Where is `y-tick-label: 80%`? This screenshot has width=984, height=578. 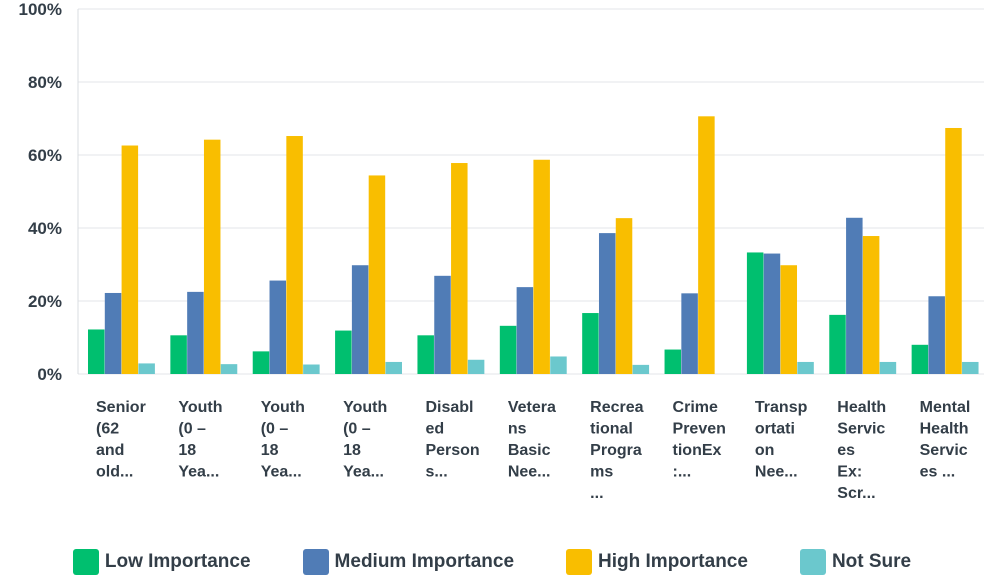
y-tick-label: 80% is located at coordinates (45, 82).